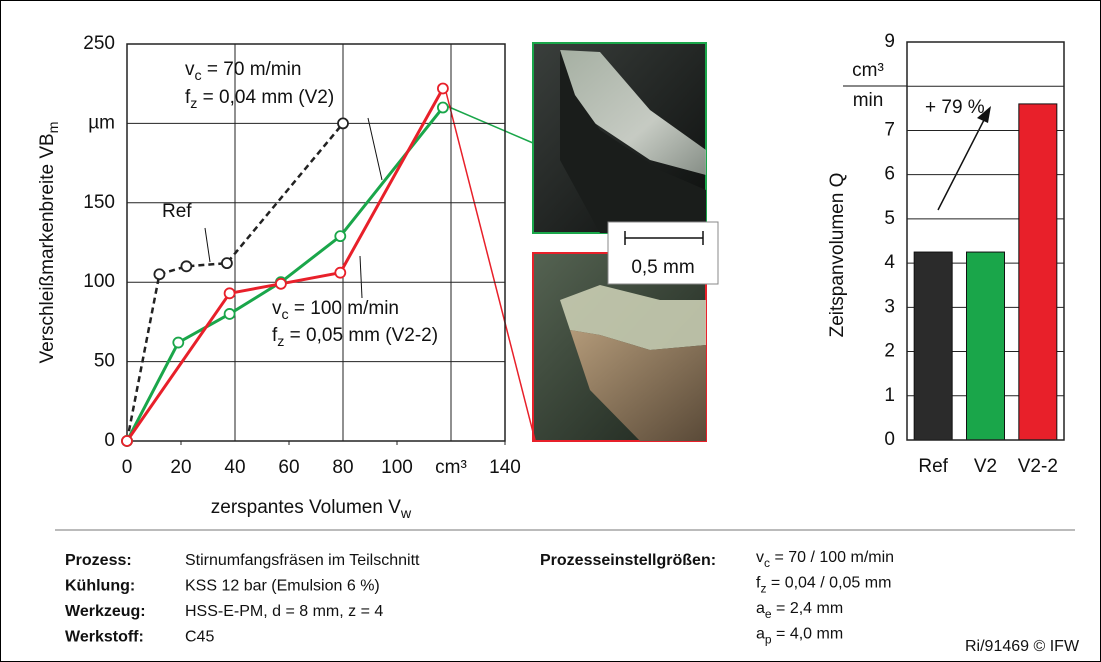 The width and height of the screenshot is (1101, 662). I want to click on annotation: Ref, so click(177, 211).